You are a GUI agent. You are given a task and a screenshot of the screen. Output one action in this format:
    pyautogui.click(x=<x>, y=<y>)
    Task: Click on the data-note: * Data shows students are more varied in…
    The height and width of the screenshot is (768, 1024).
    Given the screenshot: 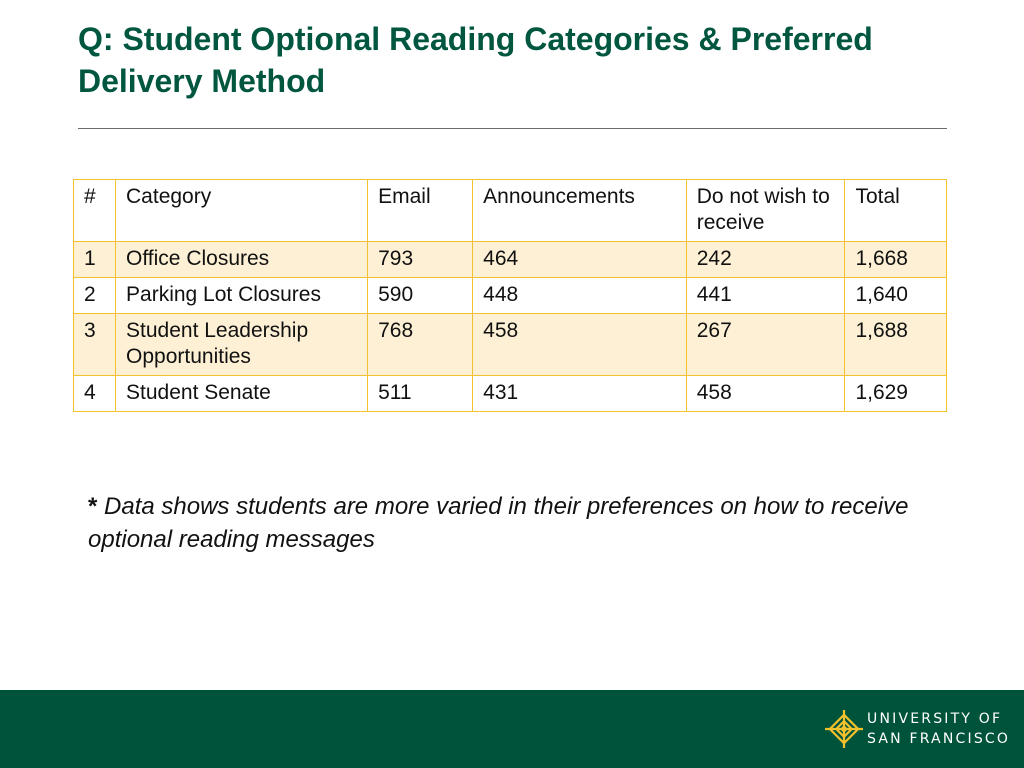 What is the action you would take?
    pyautogui.click(x=533, y=523)
    